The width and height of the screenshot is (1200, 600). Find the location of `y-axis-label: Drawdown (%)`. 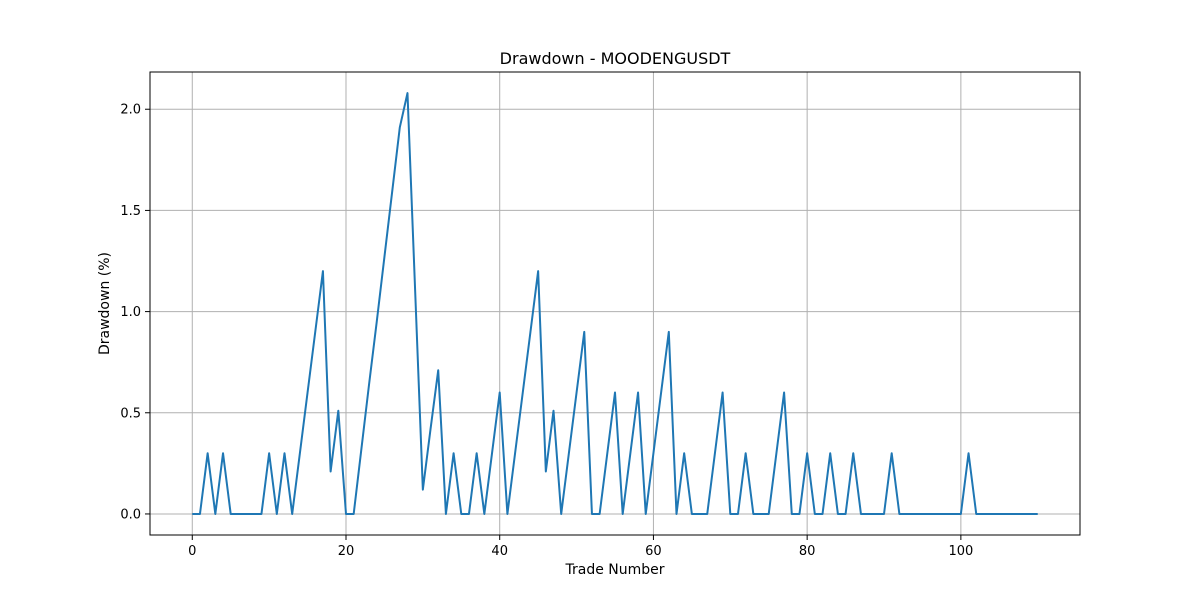

y-axis-label: Drawdown (%) is located at coordinates (105, 303).